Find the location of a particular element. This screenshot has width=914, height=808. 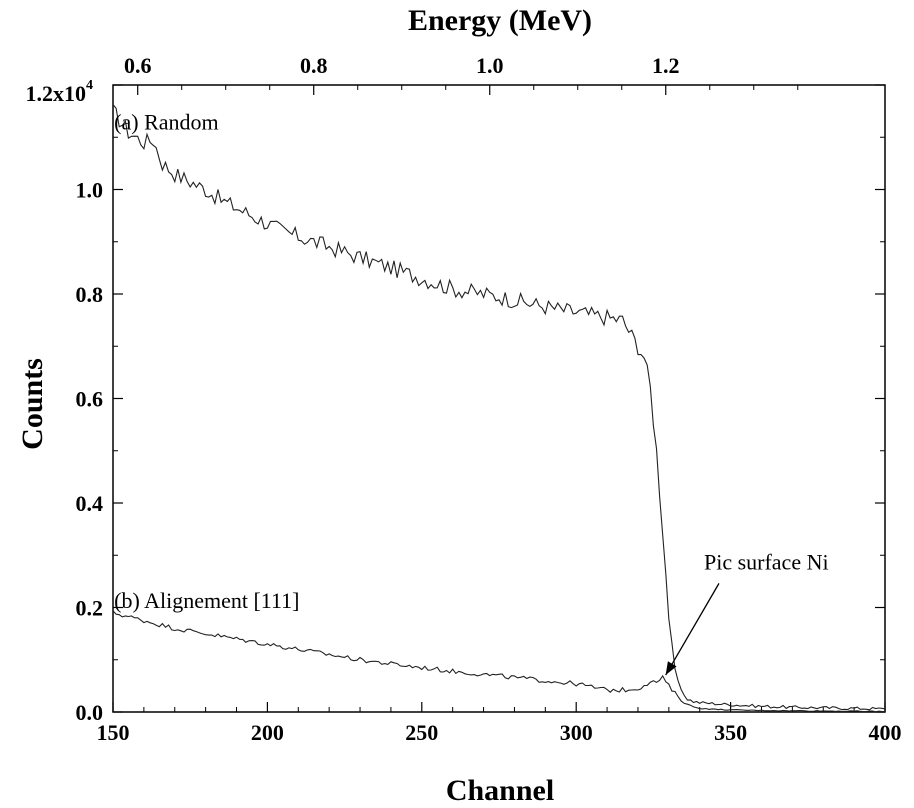

bottom-tick-label: 250 is located at coordinates (421, 732).